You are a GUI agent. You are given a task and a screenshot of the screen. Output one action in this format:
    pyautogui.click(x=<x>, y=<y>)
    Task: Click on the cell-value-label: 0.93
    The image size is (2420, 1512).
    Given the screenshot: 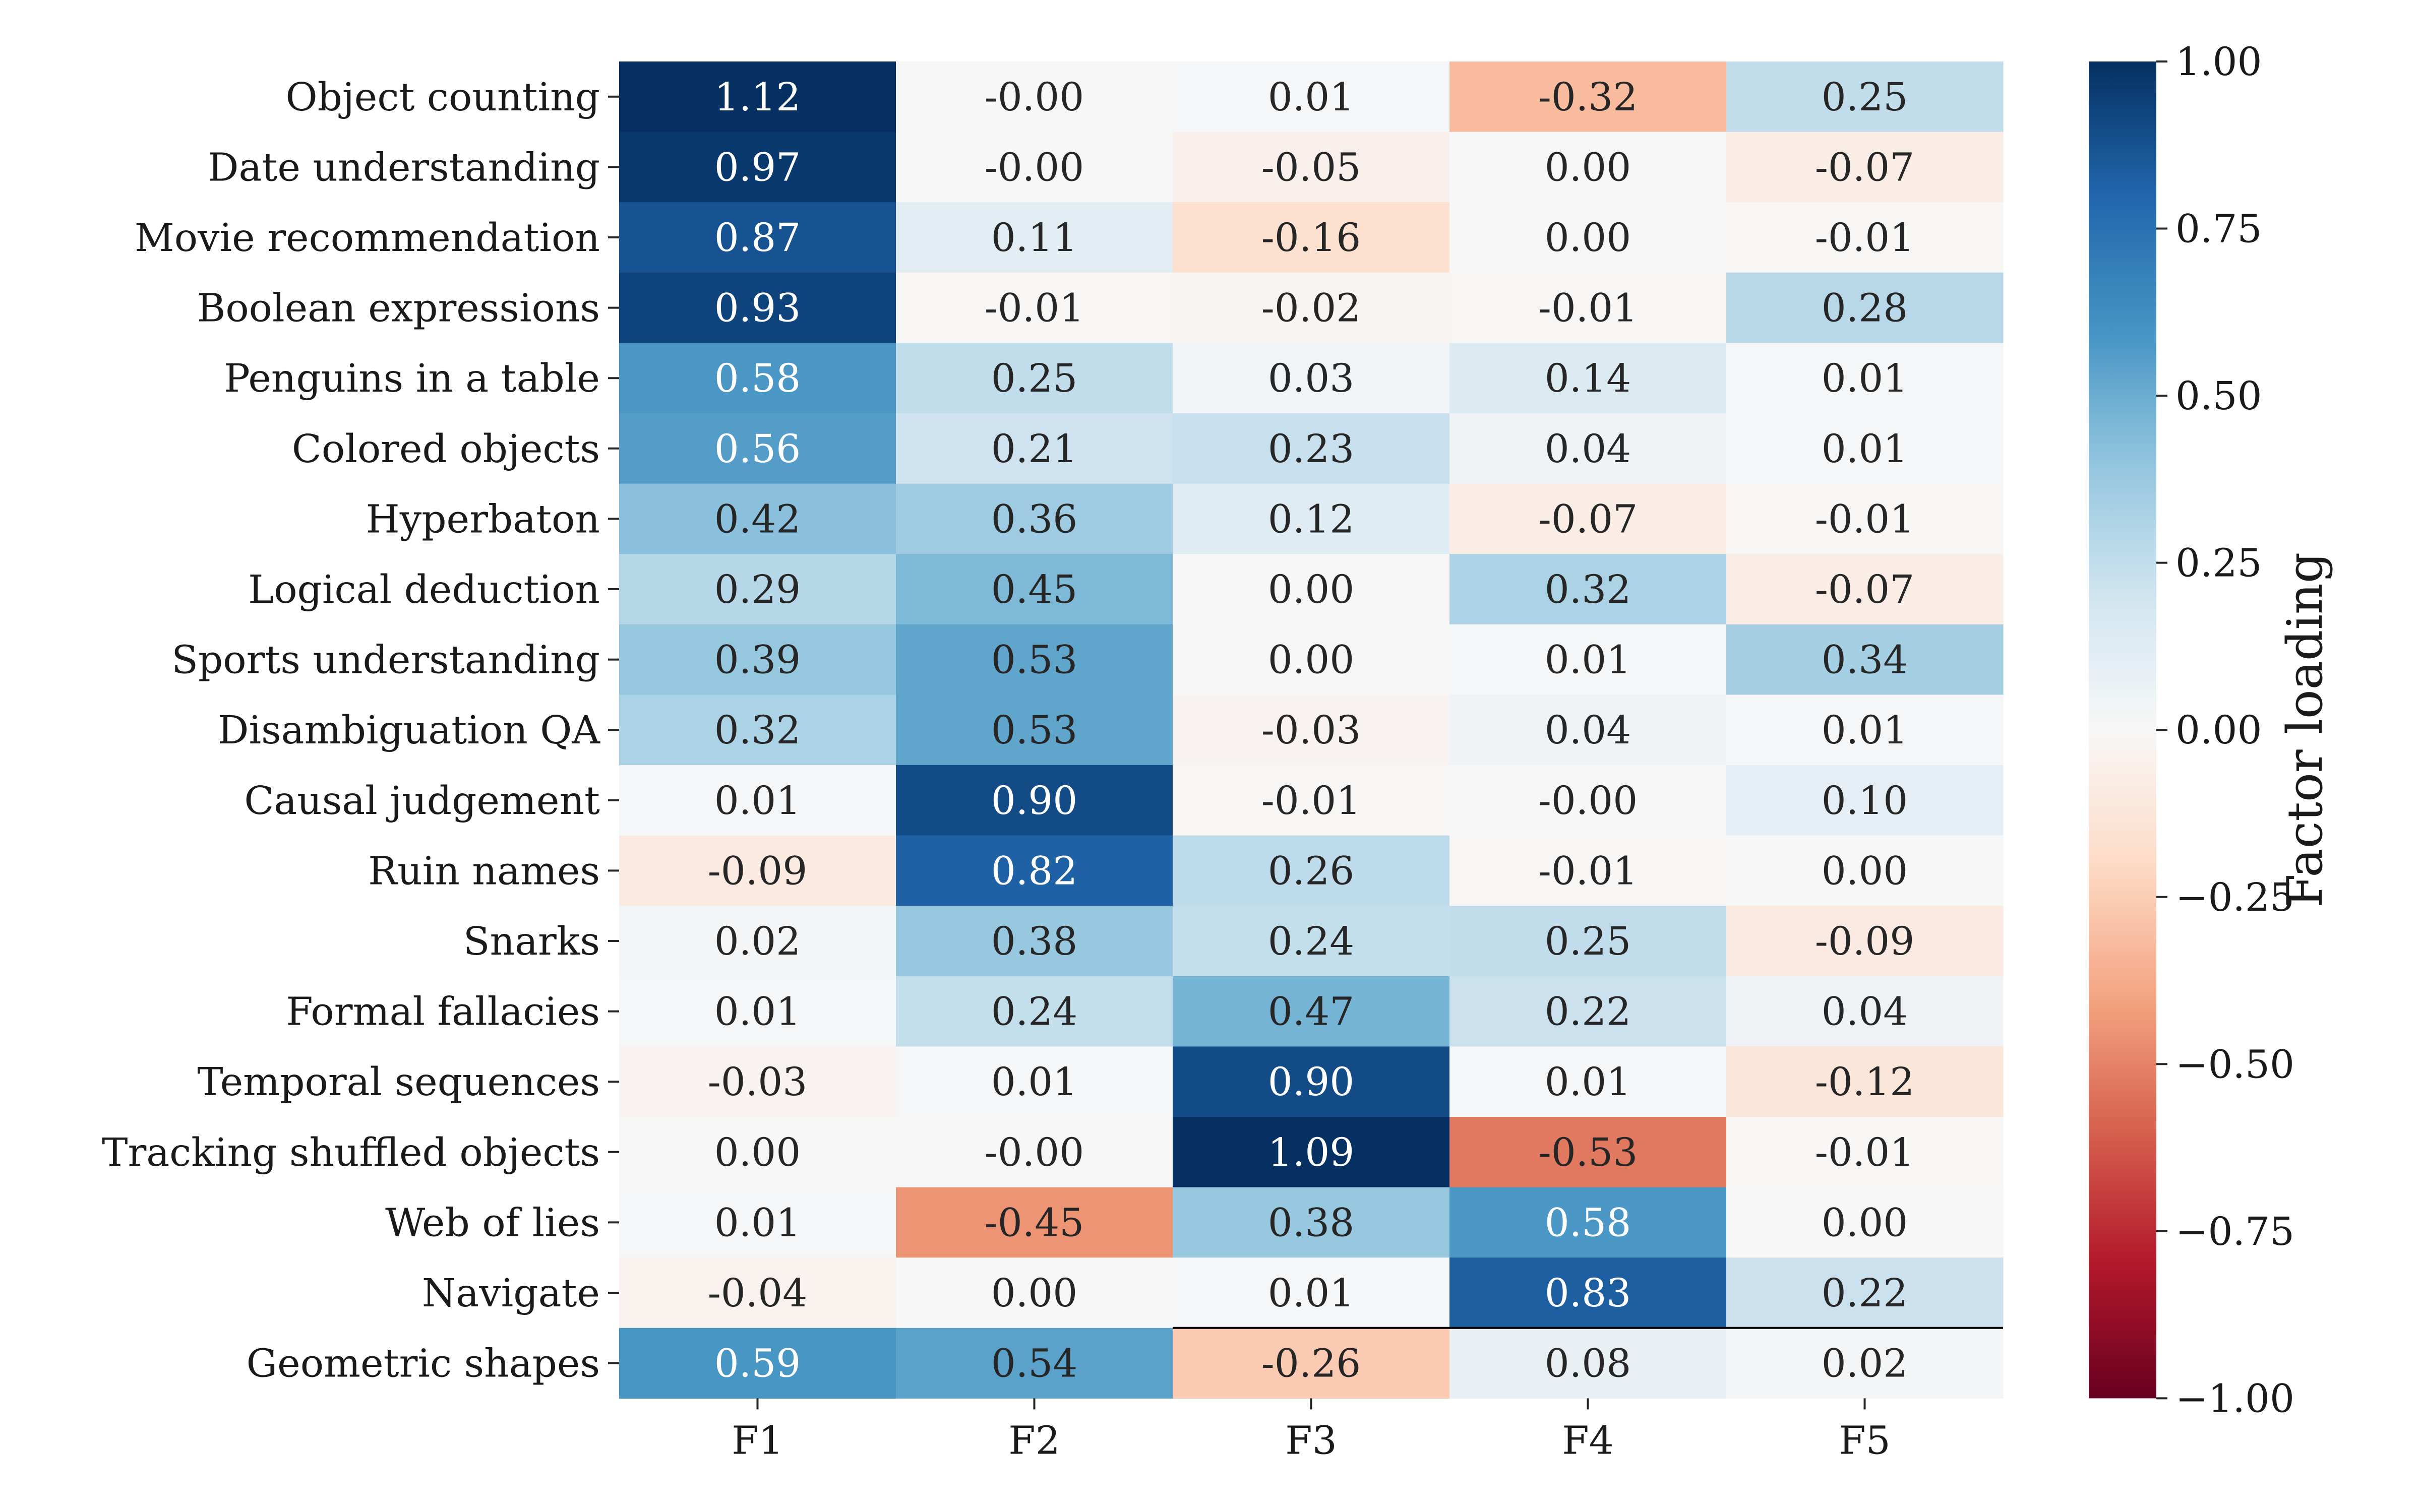 What is the action you would take?
    pyautogui.click(x=757, y=308)
    